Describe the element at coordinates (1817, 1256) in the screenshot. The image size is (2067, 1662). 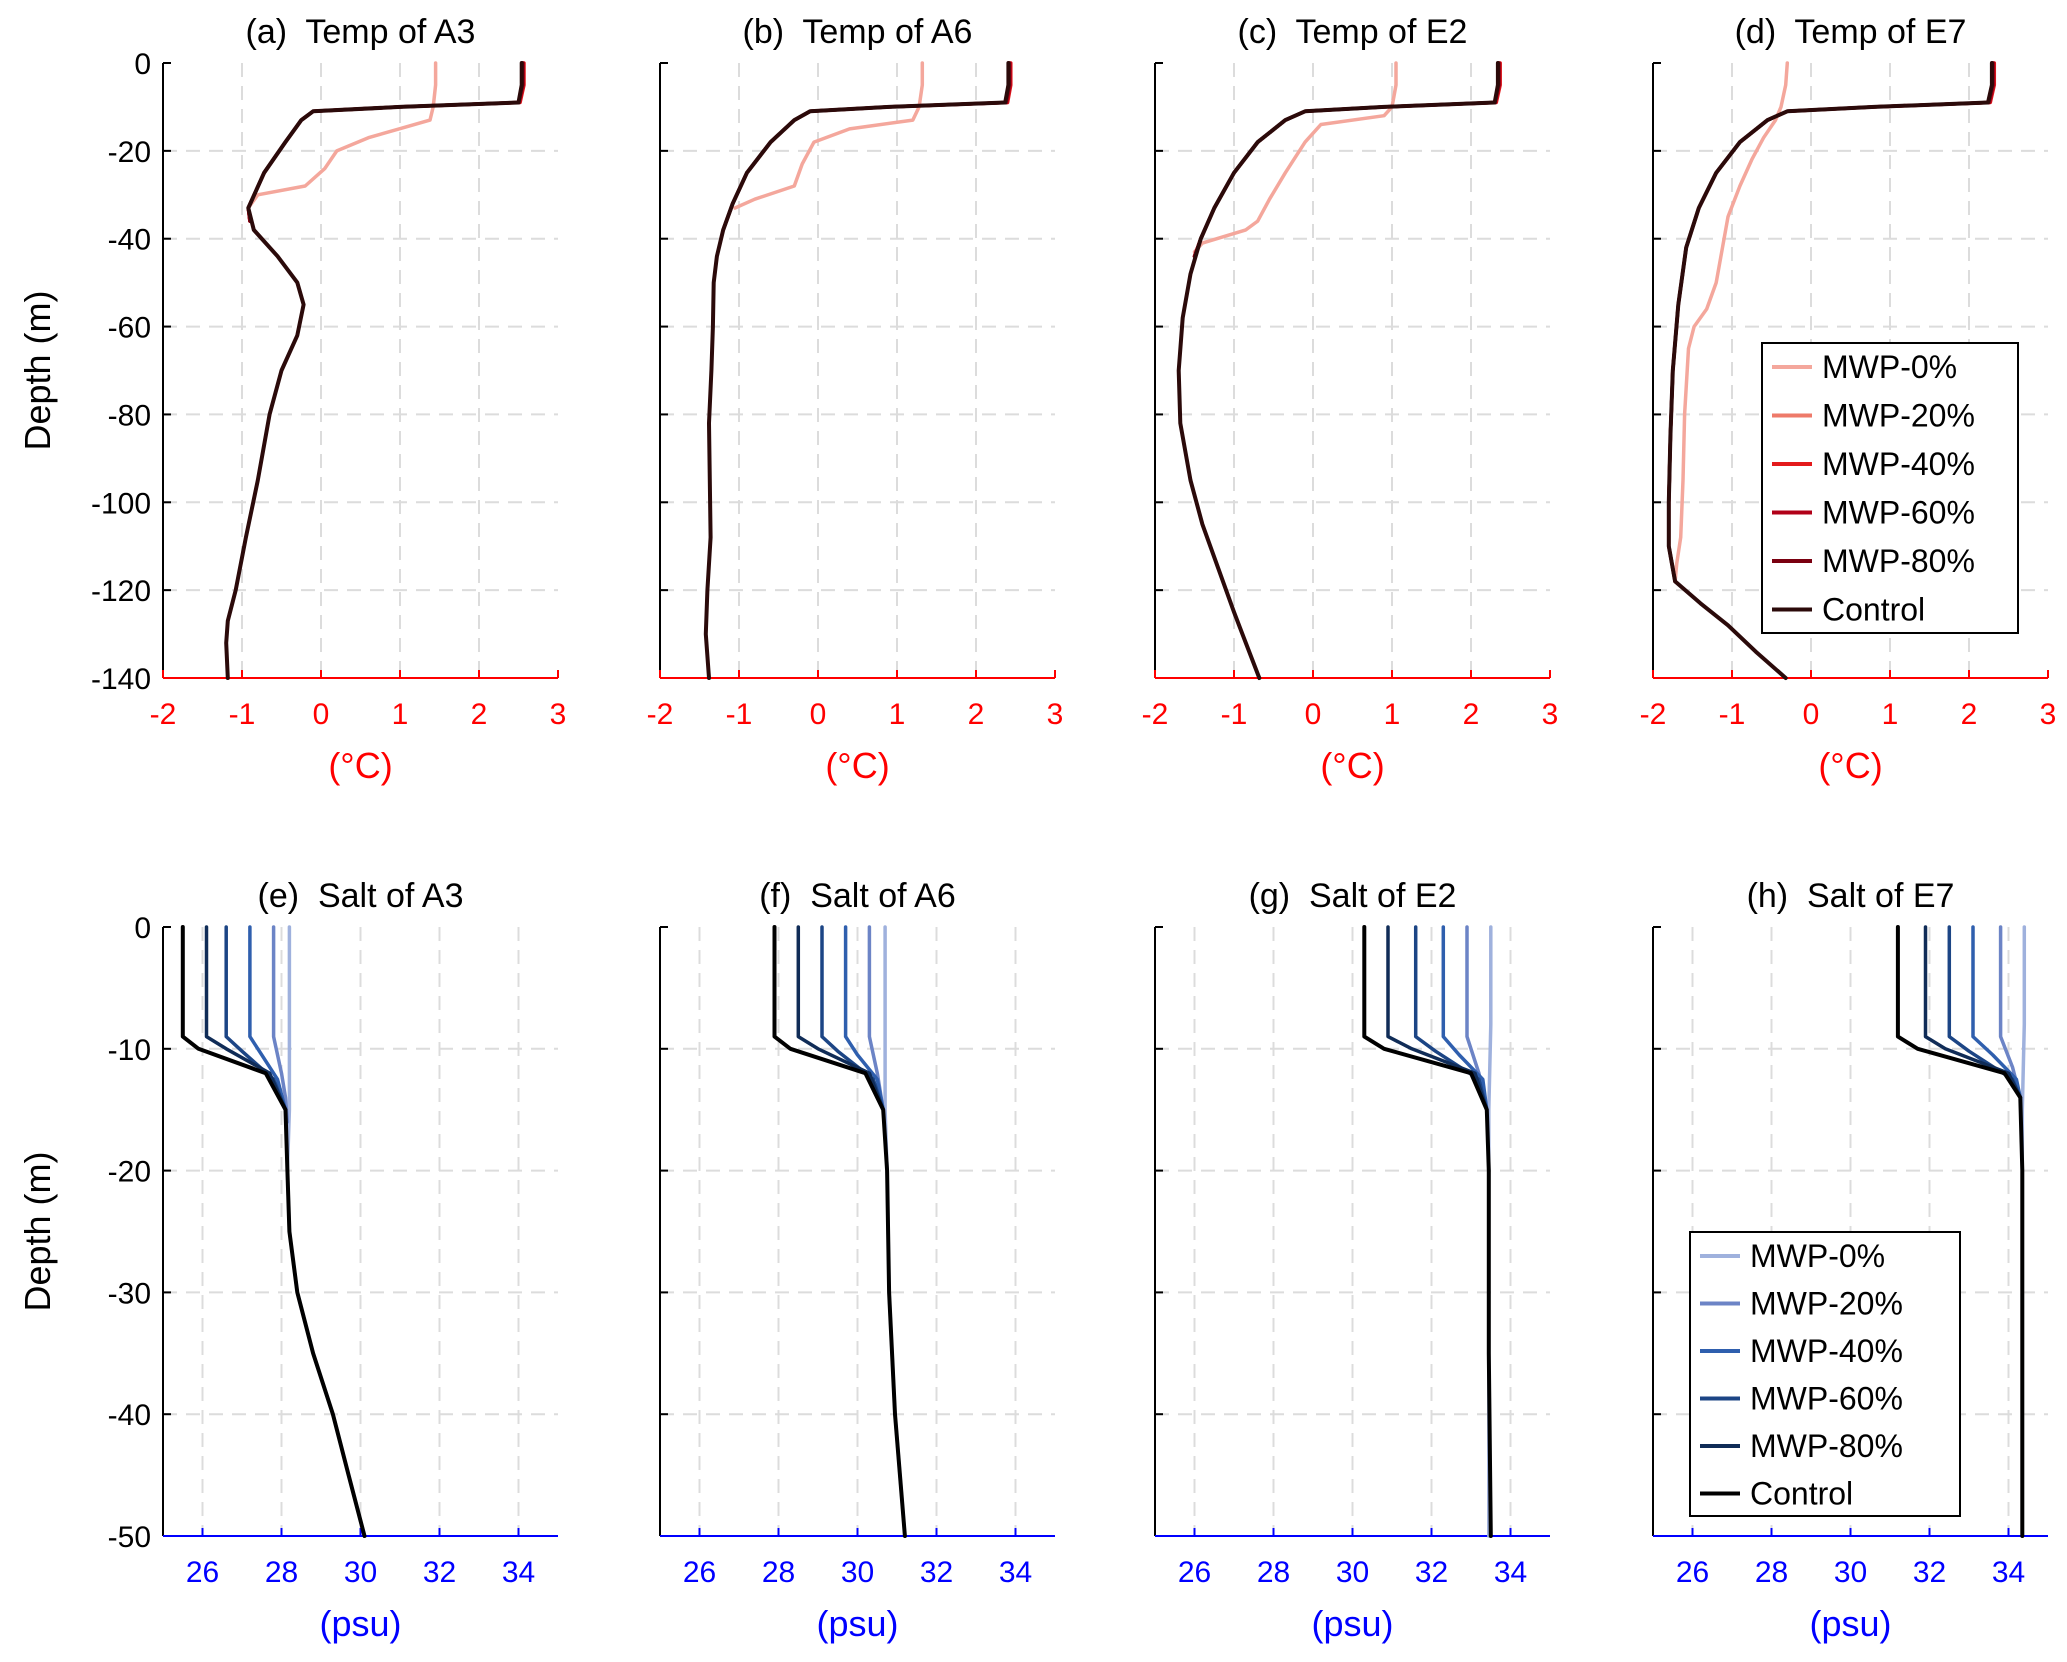
I see `legend-label: MWP-0%` at that location.